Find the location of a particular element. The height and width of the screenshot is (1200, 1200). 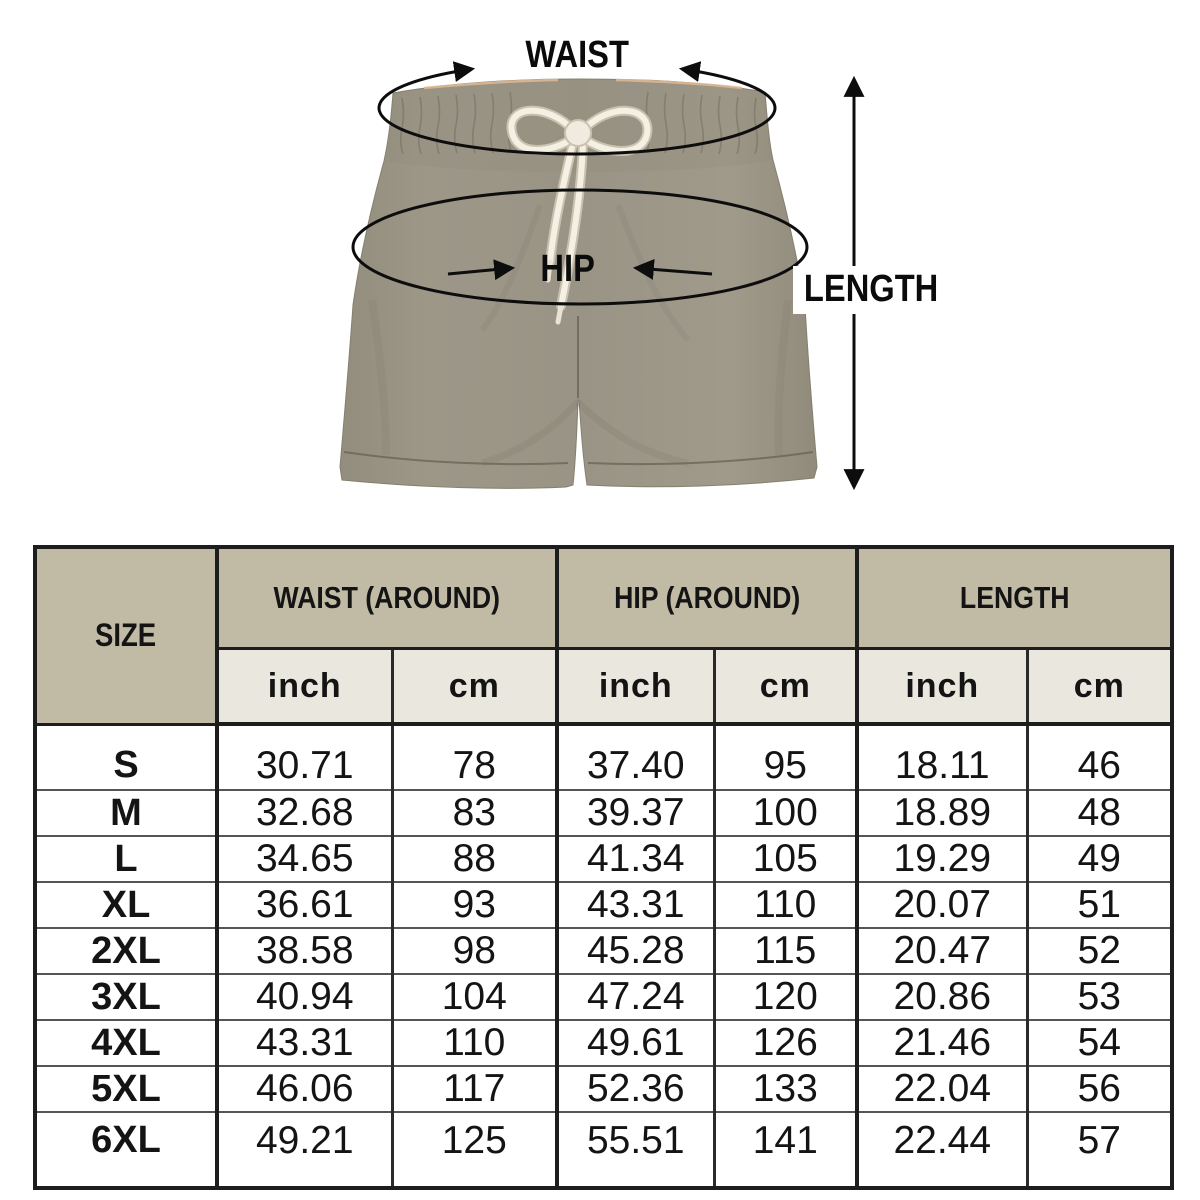

value-cell: 126 is located at coordinates (785, 1042).